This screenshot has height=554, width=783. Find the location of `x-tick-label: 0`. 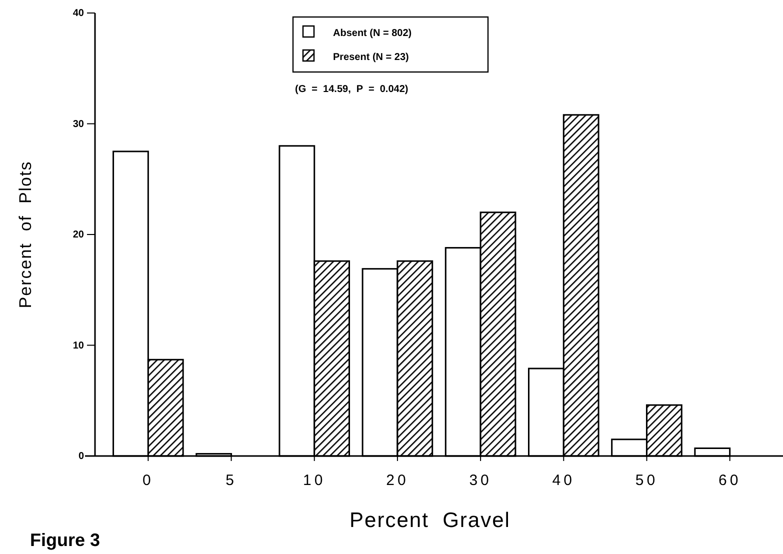

x-tick-label: 0 is located at coordinates (148, 480).